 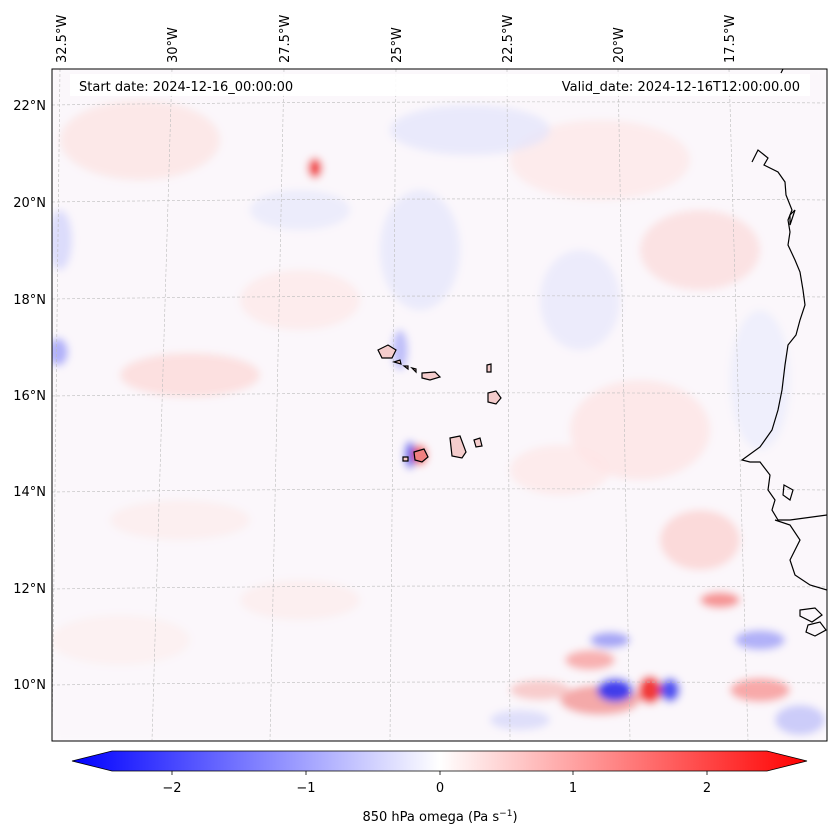 I want to click on lat-label: 12°N, so click(x=29, y=589).